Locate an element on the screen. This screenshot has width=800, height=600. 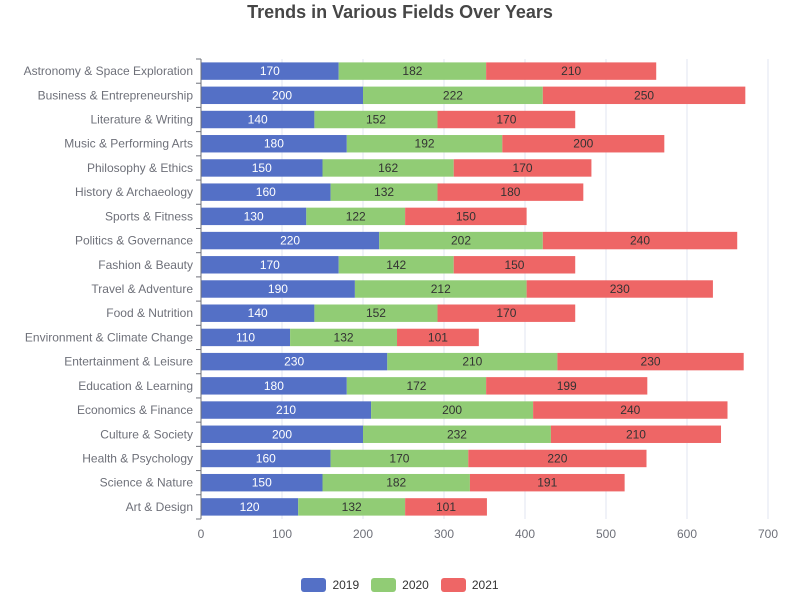
bar-label: 182 is located at coordinates (396, 483).